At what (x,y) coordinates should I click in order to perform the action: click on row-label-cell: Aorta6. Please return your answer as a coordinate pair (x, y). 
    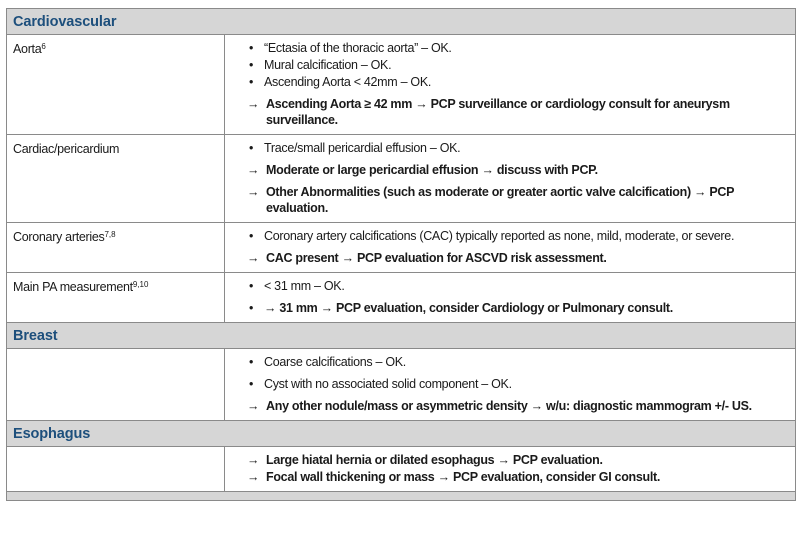
    Looking at the image, I should click on (115, 84).